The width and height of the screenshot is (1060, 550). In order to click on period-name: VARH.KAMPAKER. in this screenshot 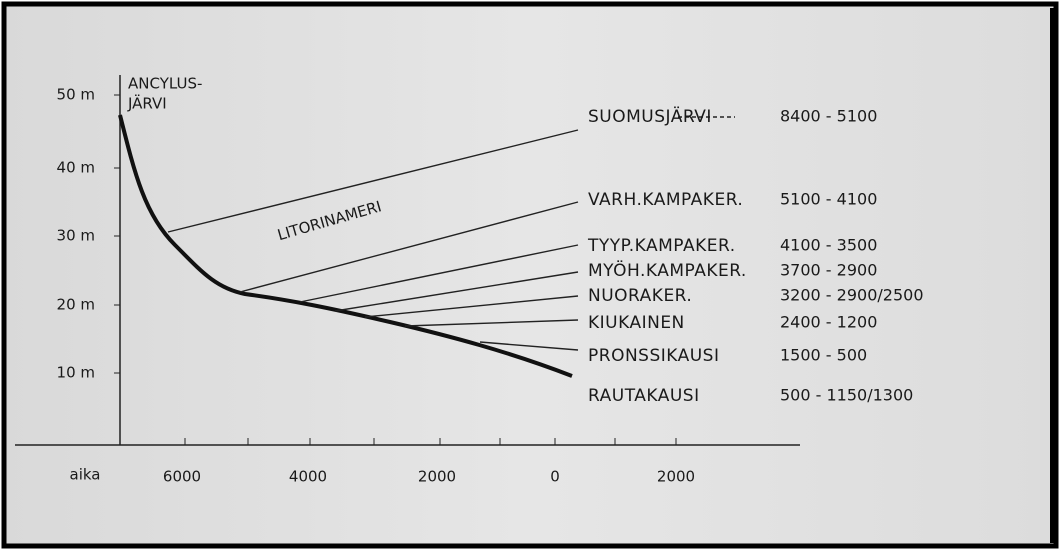, I will do `click(665, 200)`.